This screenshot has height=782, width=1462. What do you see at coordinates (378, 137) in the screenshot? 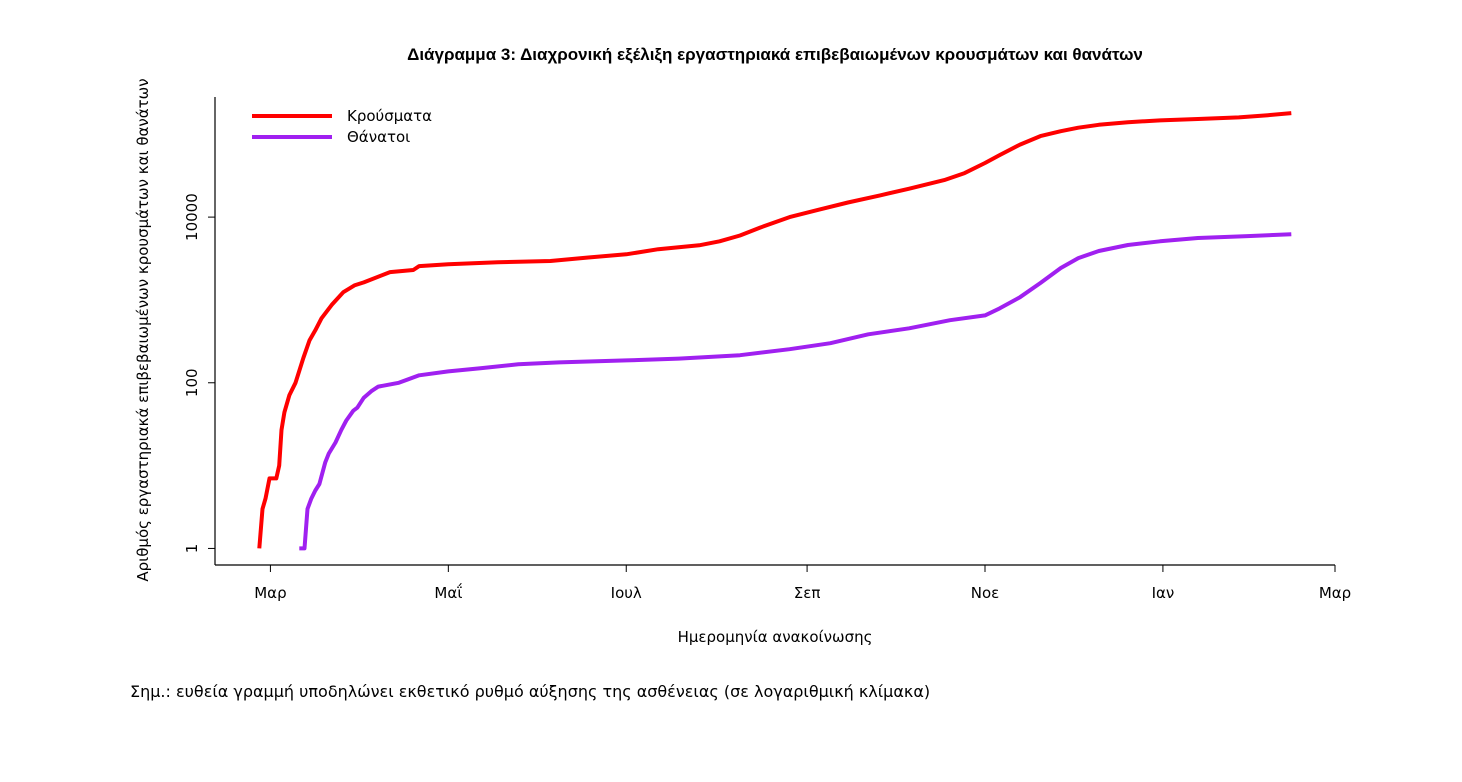
I see `legend-label: Θάνατοι` at bounding box center [378, 137].